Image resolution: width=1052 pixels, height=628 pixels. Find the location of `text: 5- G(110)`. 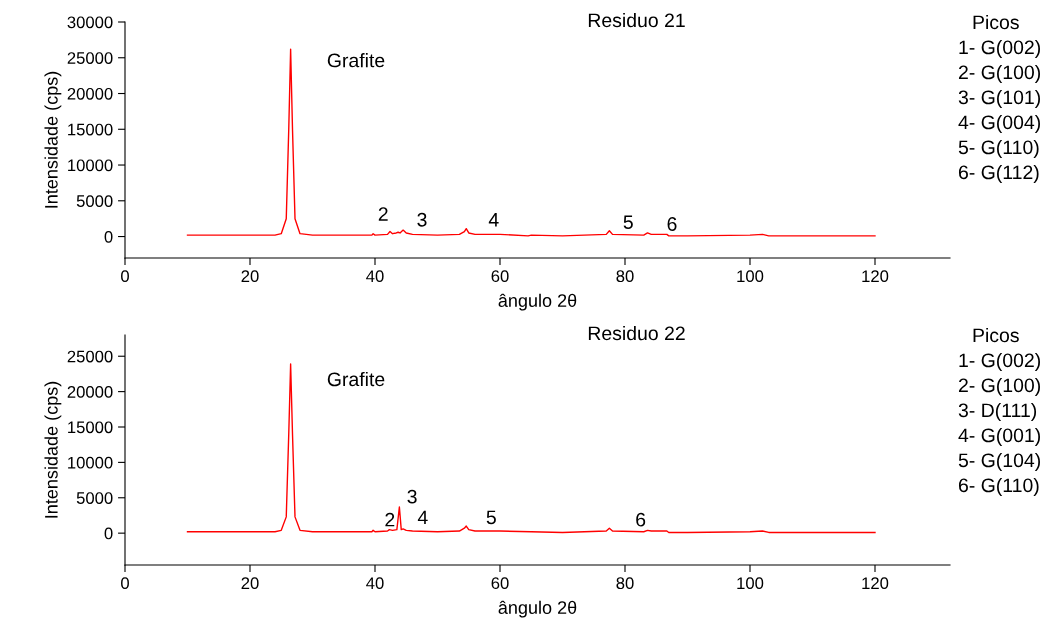

text: 5- G(110) is located at coordinates (998, 149).